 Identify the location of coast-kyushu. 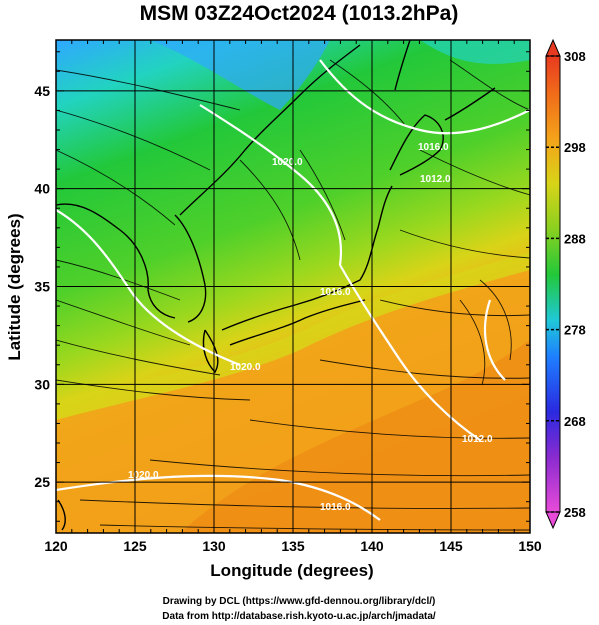
(210, 351).